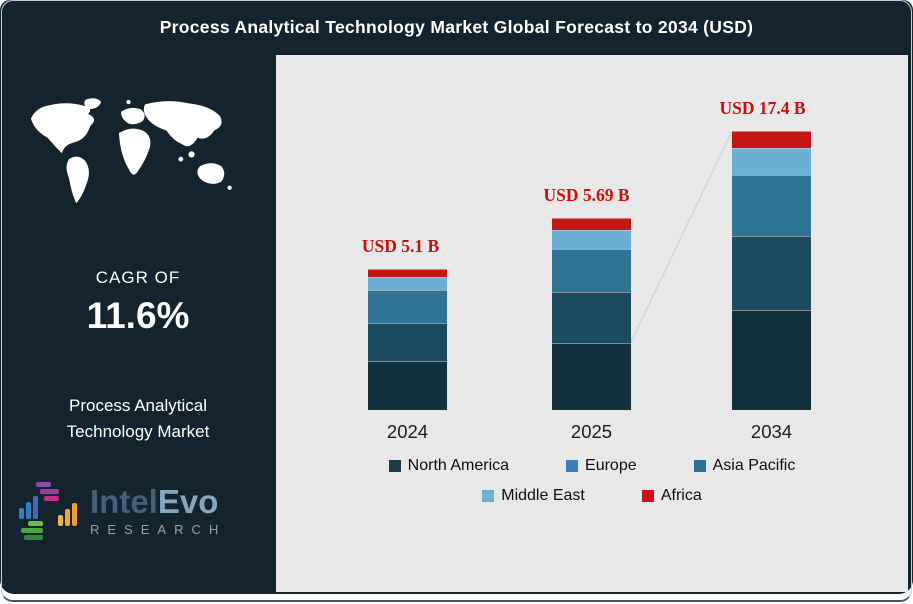 The height and width of the screenshot is (604, 913). I want to click on intelevo-logo-name: IntelEvo, so click(158, 502).